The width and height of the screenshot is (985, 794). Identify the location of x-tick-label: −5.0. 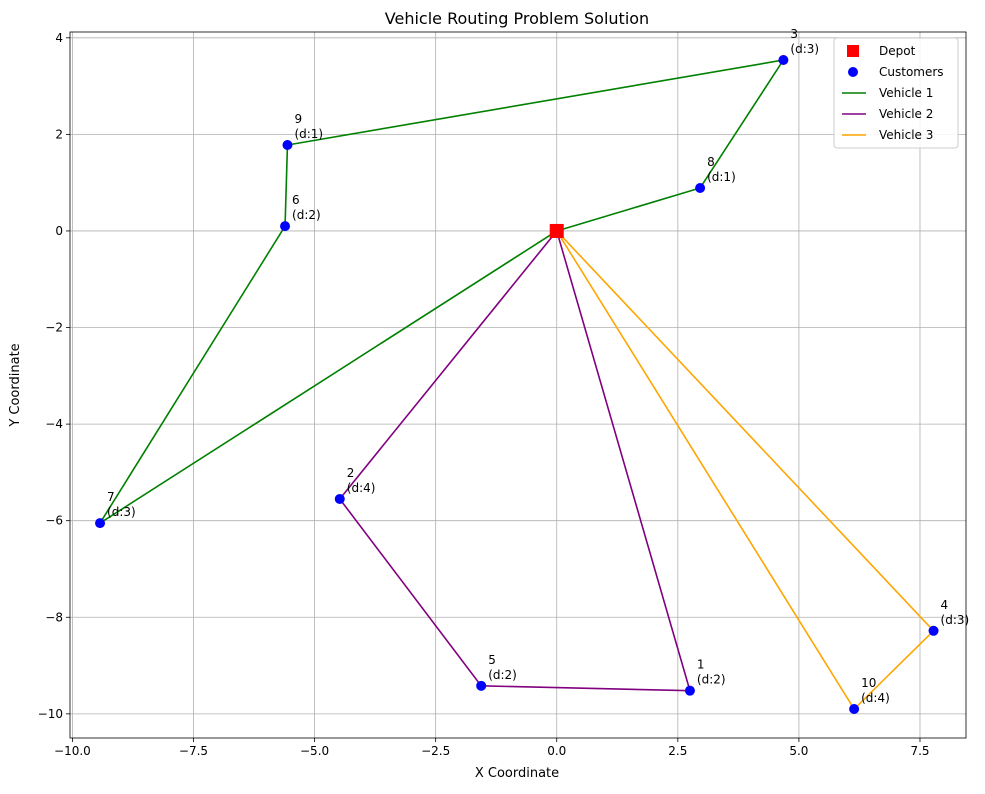
(314, 751).